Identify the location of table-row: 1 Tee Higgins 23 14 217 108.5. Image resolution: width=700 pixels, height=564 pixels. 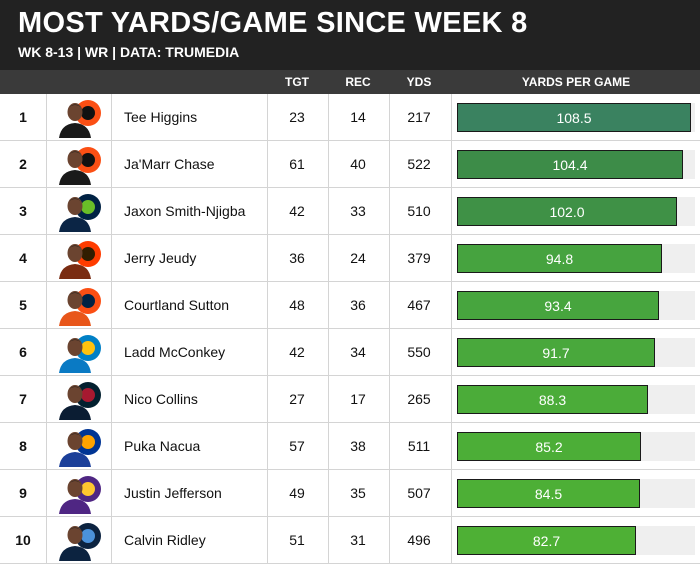
(350, 117).